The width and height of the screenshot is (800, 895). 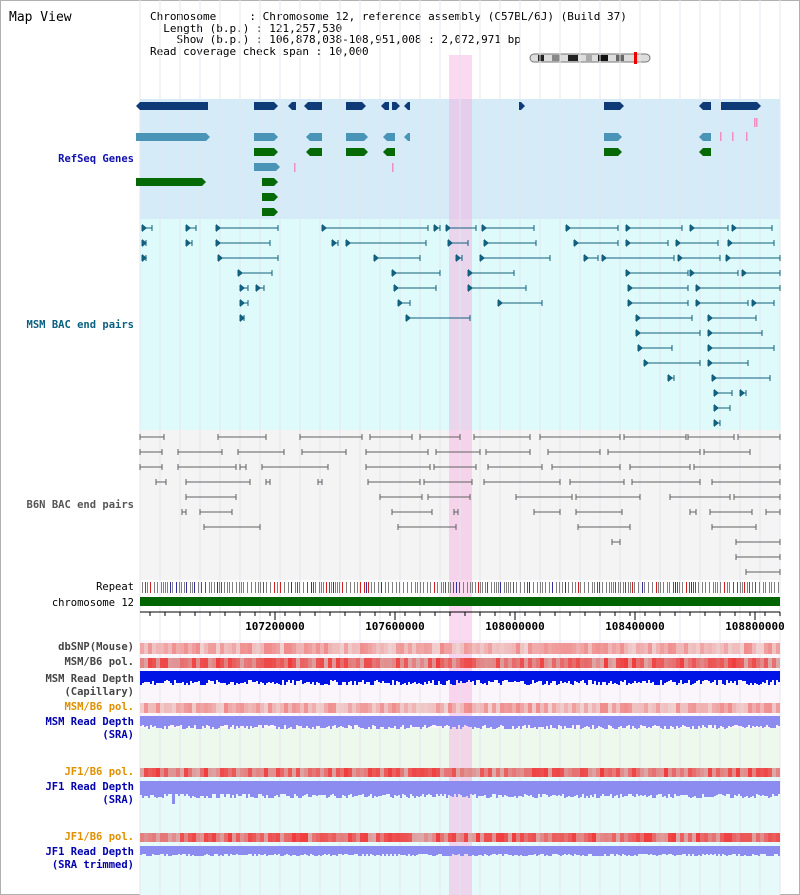 What do you see at coordinates (80, 505) in the screenshot?
I see `b6n-bac-label: B6N BAC end pairs` at bounding box center [80, 505].